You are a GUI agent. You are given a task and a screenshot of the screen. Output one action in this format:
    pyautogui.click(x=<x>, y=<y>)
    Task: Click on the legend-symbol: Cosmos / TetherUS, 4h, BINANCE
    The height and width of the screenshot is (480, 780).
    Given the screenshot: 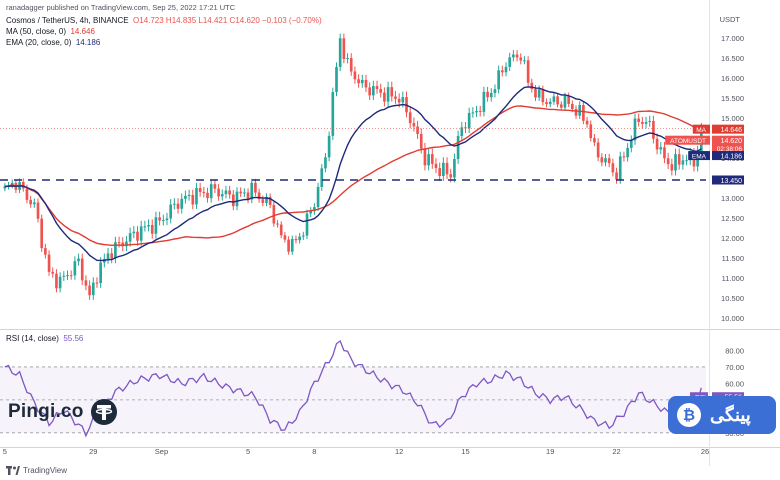 What is the action you would take?
    pyautogui.click(x=67, y=20)
    